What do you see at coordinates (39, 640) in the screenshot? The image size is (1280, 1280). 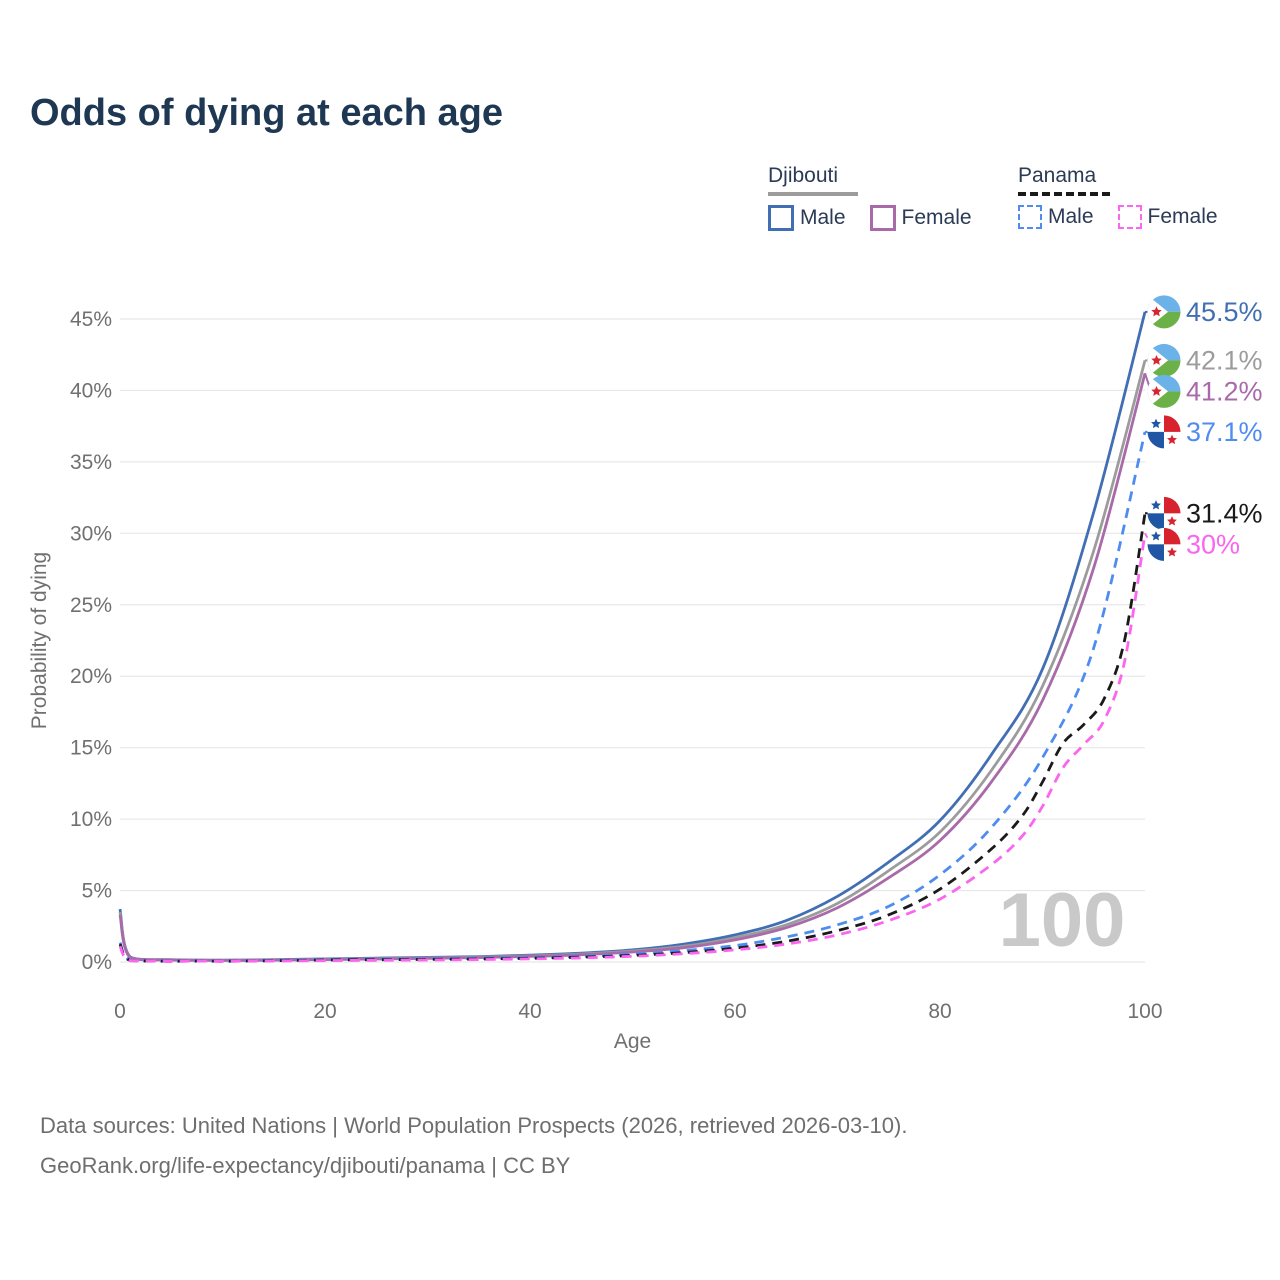 I see `y-axis-title: Probability of dying` at bounding box center [39, 640].